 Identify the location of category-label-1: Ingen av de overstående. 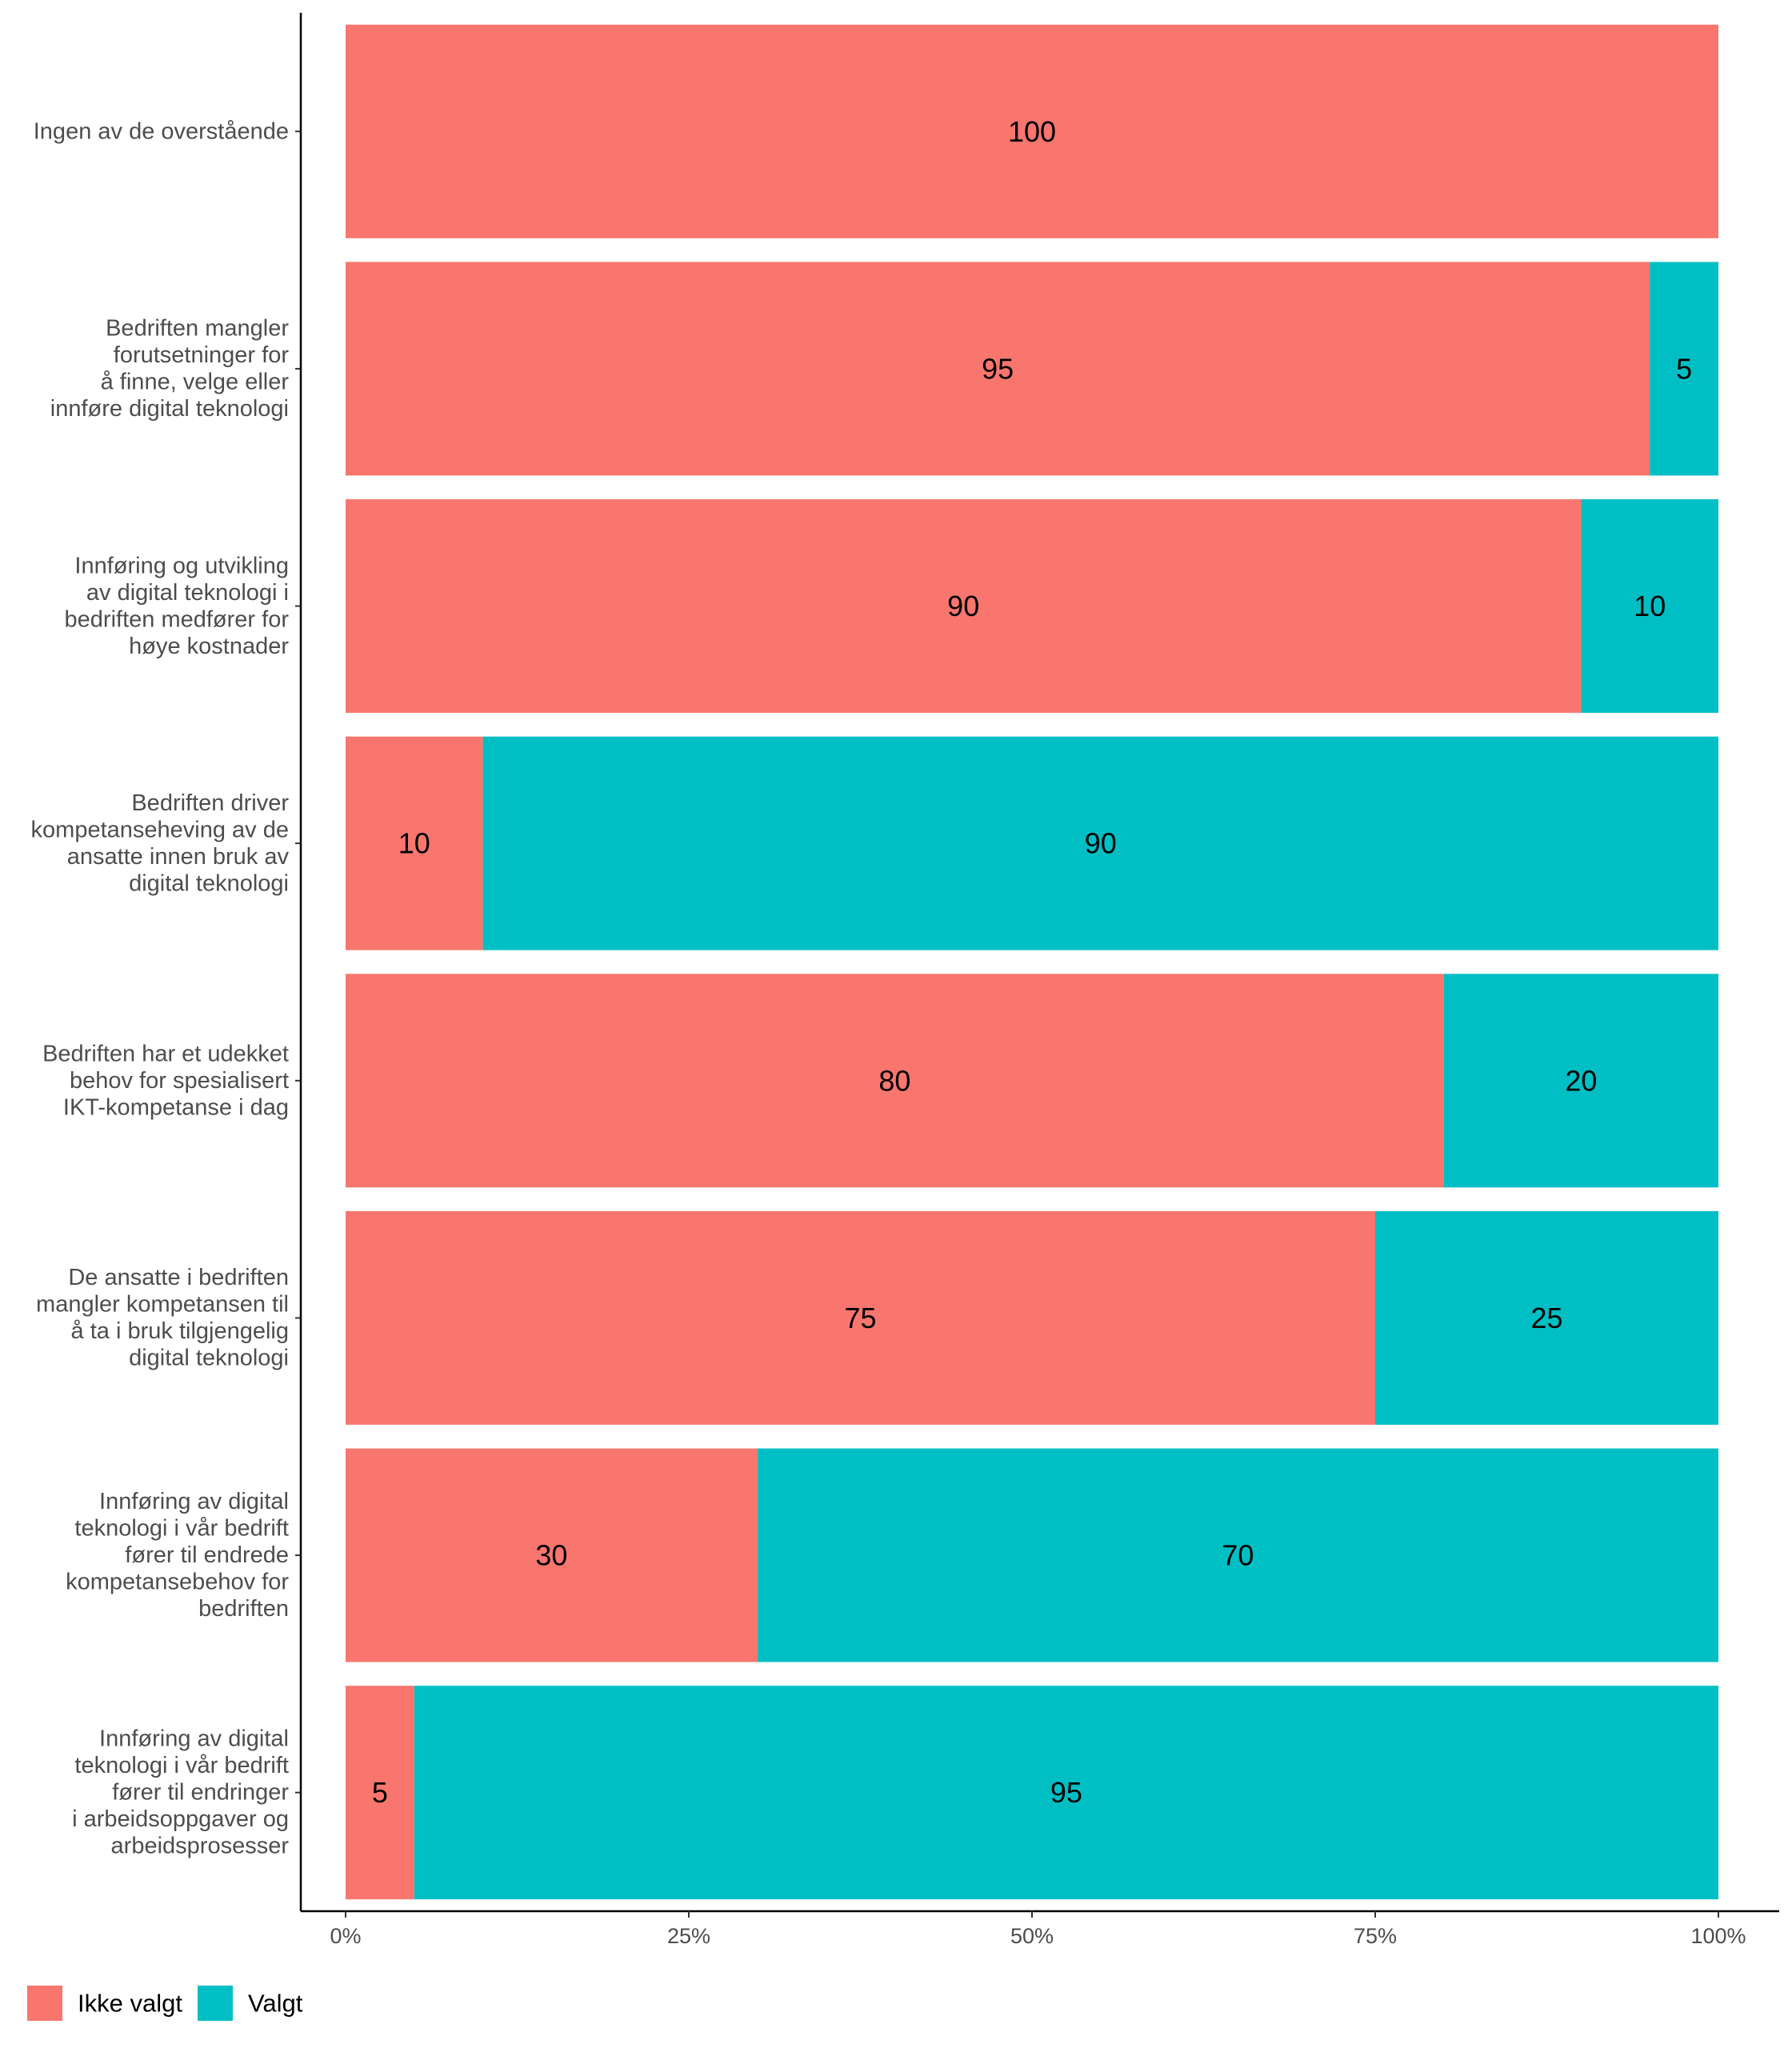
(161, 131).